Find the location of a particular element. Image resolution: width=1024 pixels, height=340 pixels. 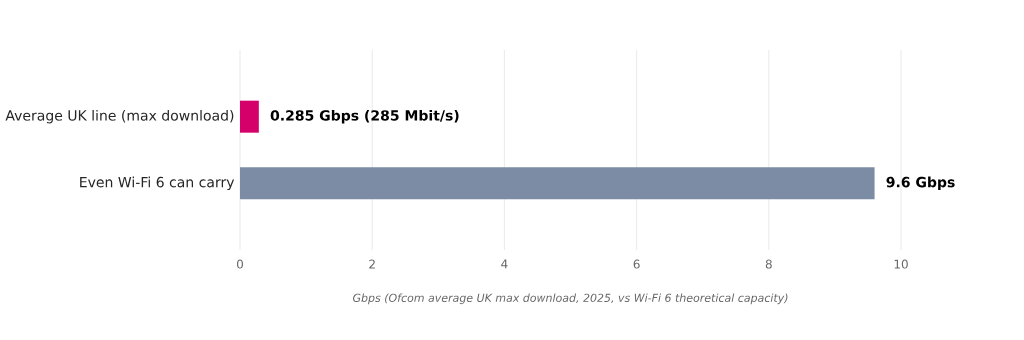

data-label: 0.285 Gbps (285 Mbit/s) is located at coordinates (364, 116).